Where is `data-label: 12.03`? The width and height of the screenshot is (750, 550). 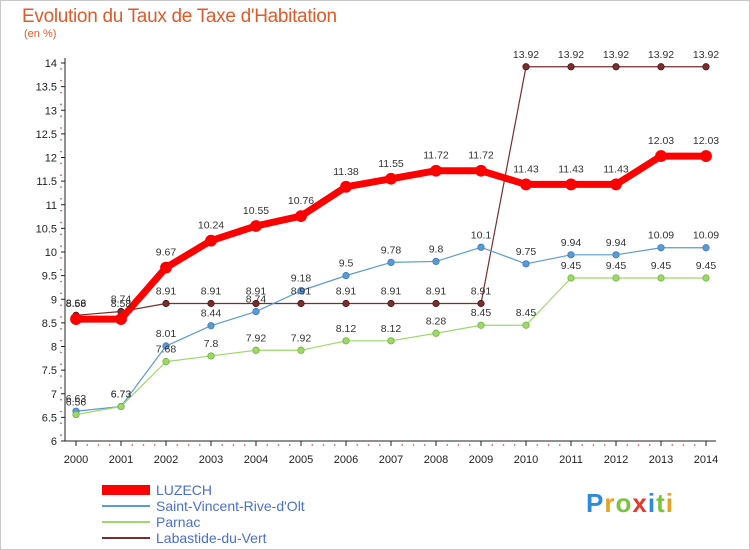
data-label: 12.03 is located at coordinates (661, 141).